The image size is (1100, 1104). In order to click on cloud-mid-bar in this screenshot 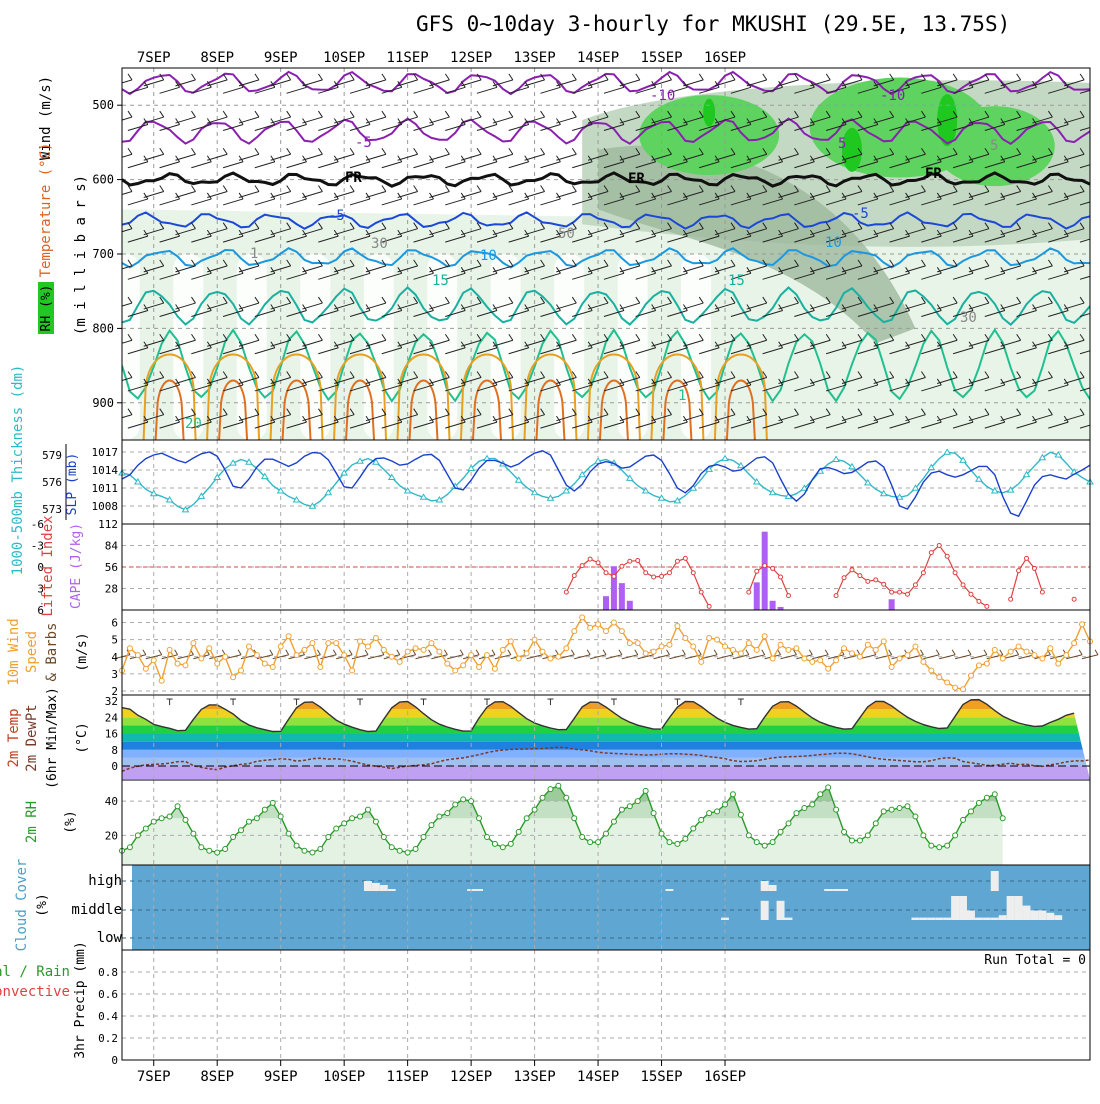, I will do `click(1058, 917)`.